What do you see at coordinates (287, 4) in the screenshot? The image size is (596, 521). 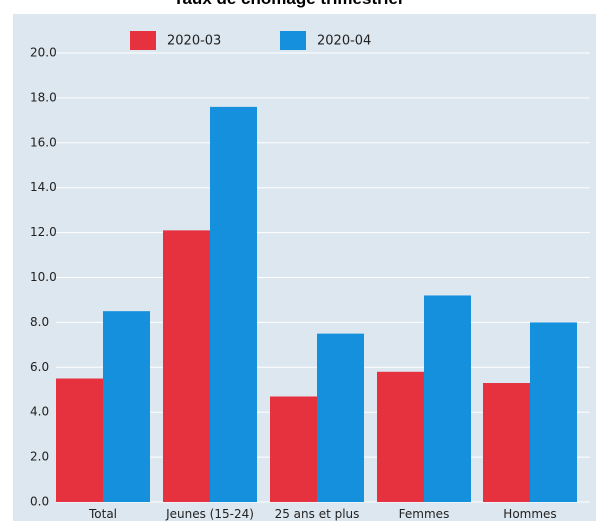 I see `chart-title: Taux de chômage trimestriel` at bounding box center [287, 4].